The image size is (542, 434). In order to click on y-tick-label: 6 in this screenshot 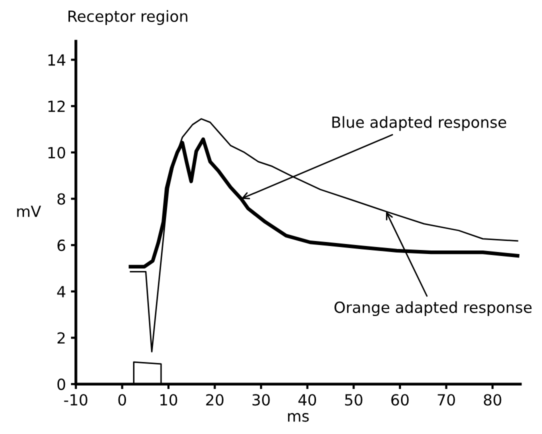, I will do `click(62, 246)`.